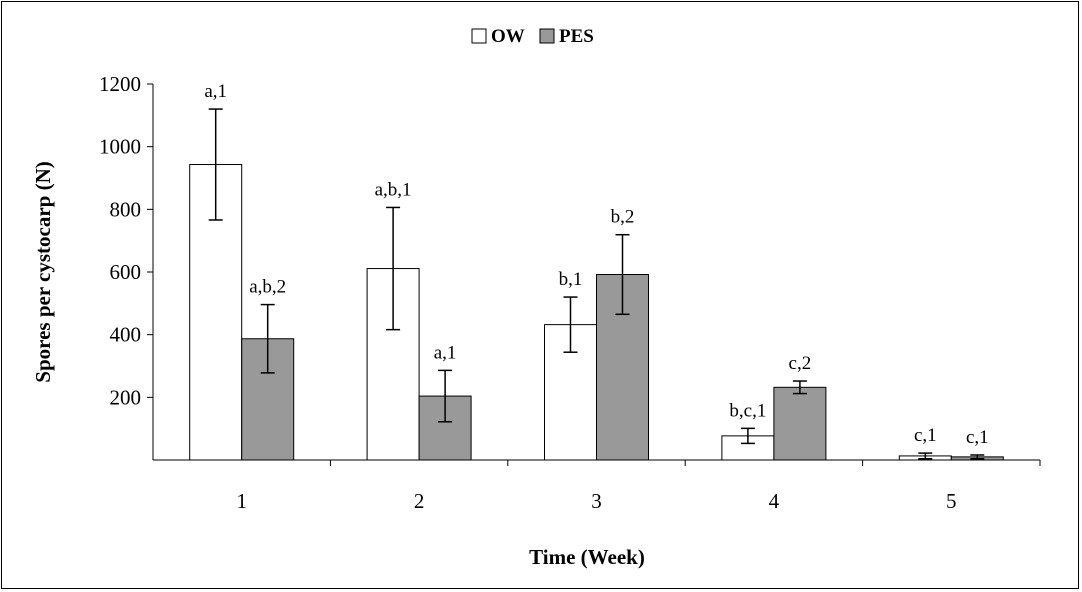 Image resolution: width=1082 pixels, height=592 pixels. What do you see at coordinates (800, 363) in the screenshot?
I see `significance-label: c,2` at bounding box center [800, 363].